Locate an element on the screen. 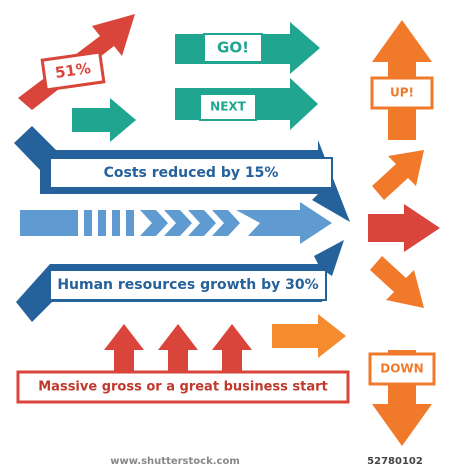 Image resolution: width=450 pixels, height=470 pixels. massive-label: Massive gross or a great business start is located at coordinates (183, 387).